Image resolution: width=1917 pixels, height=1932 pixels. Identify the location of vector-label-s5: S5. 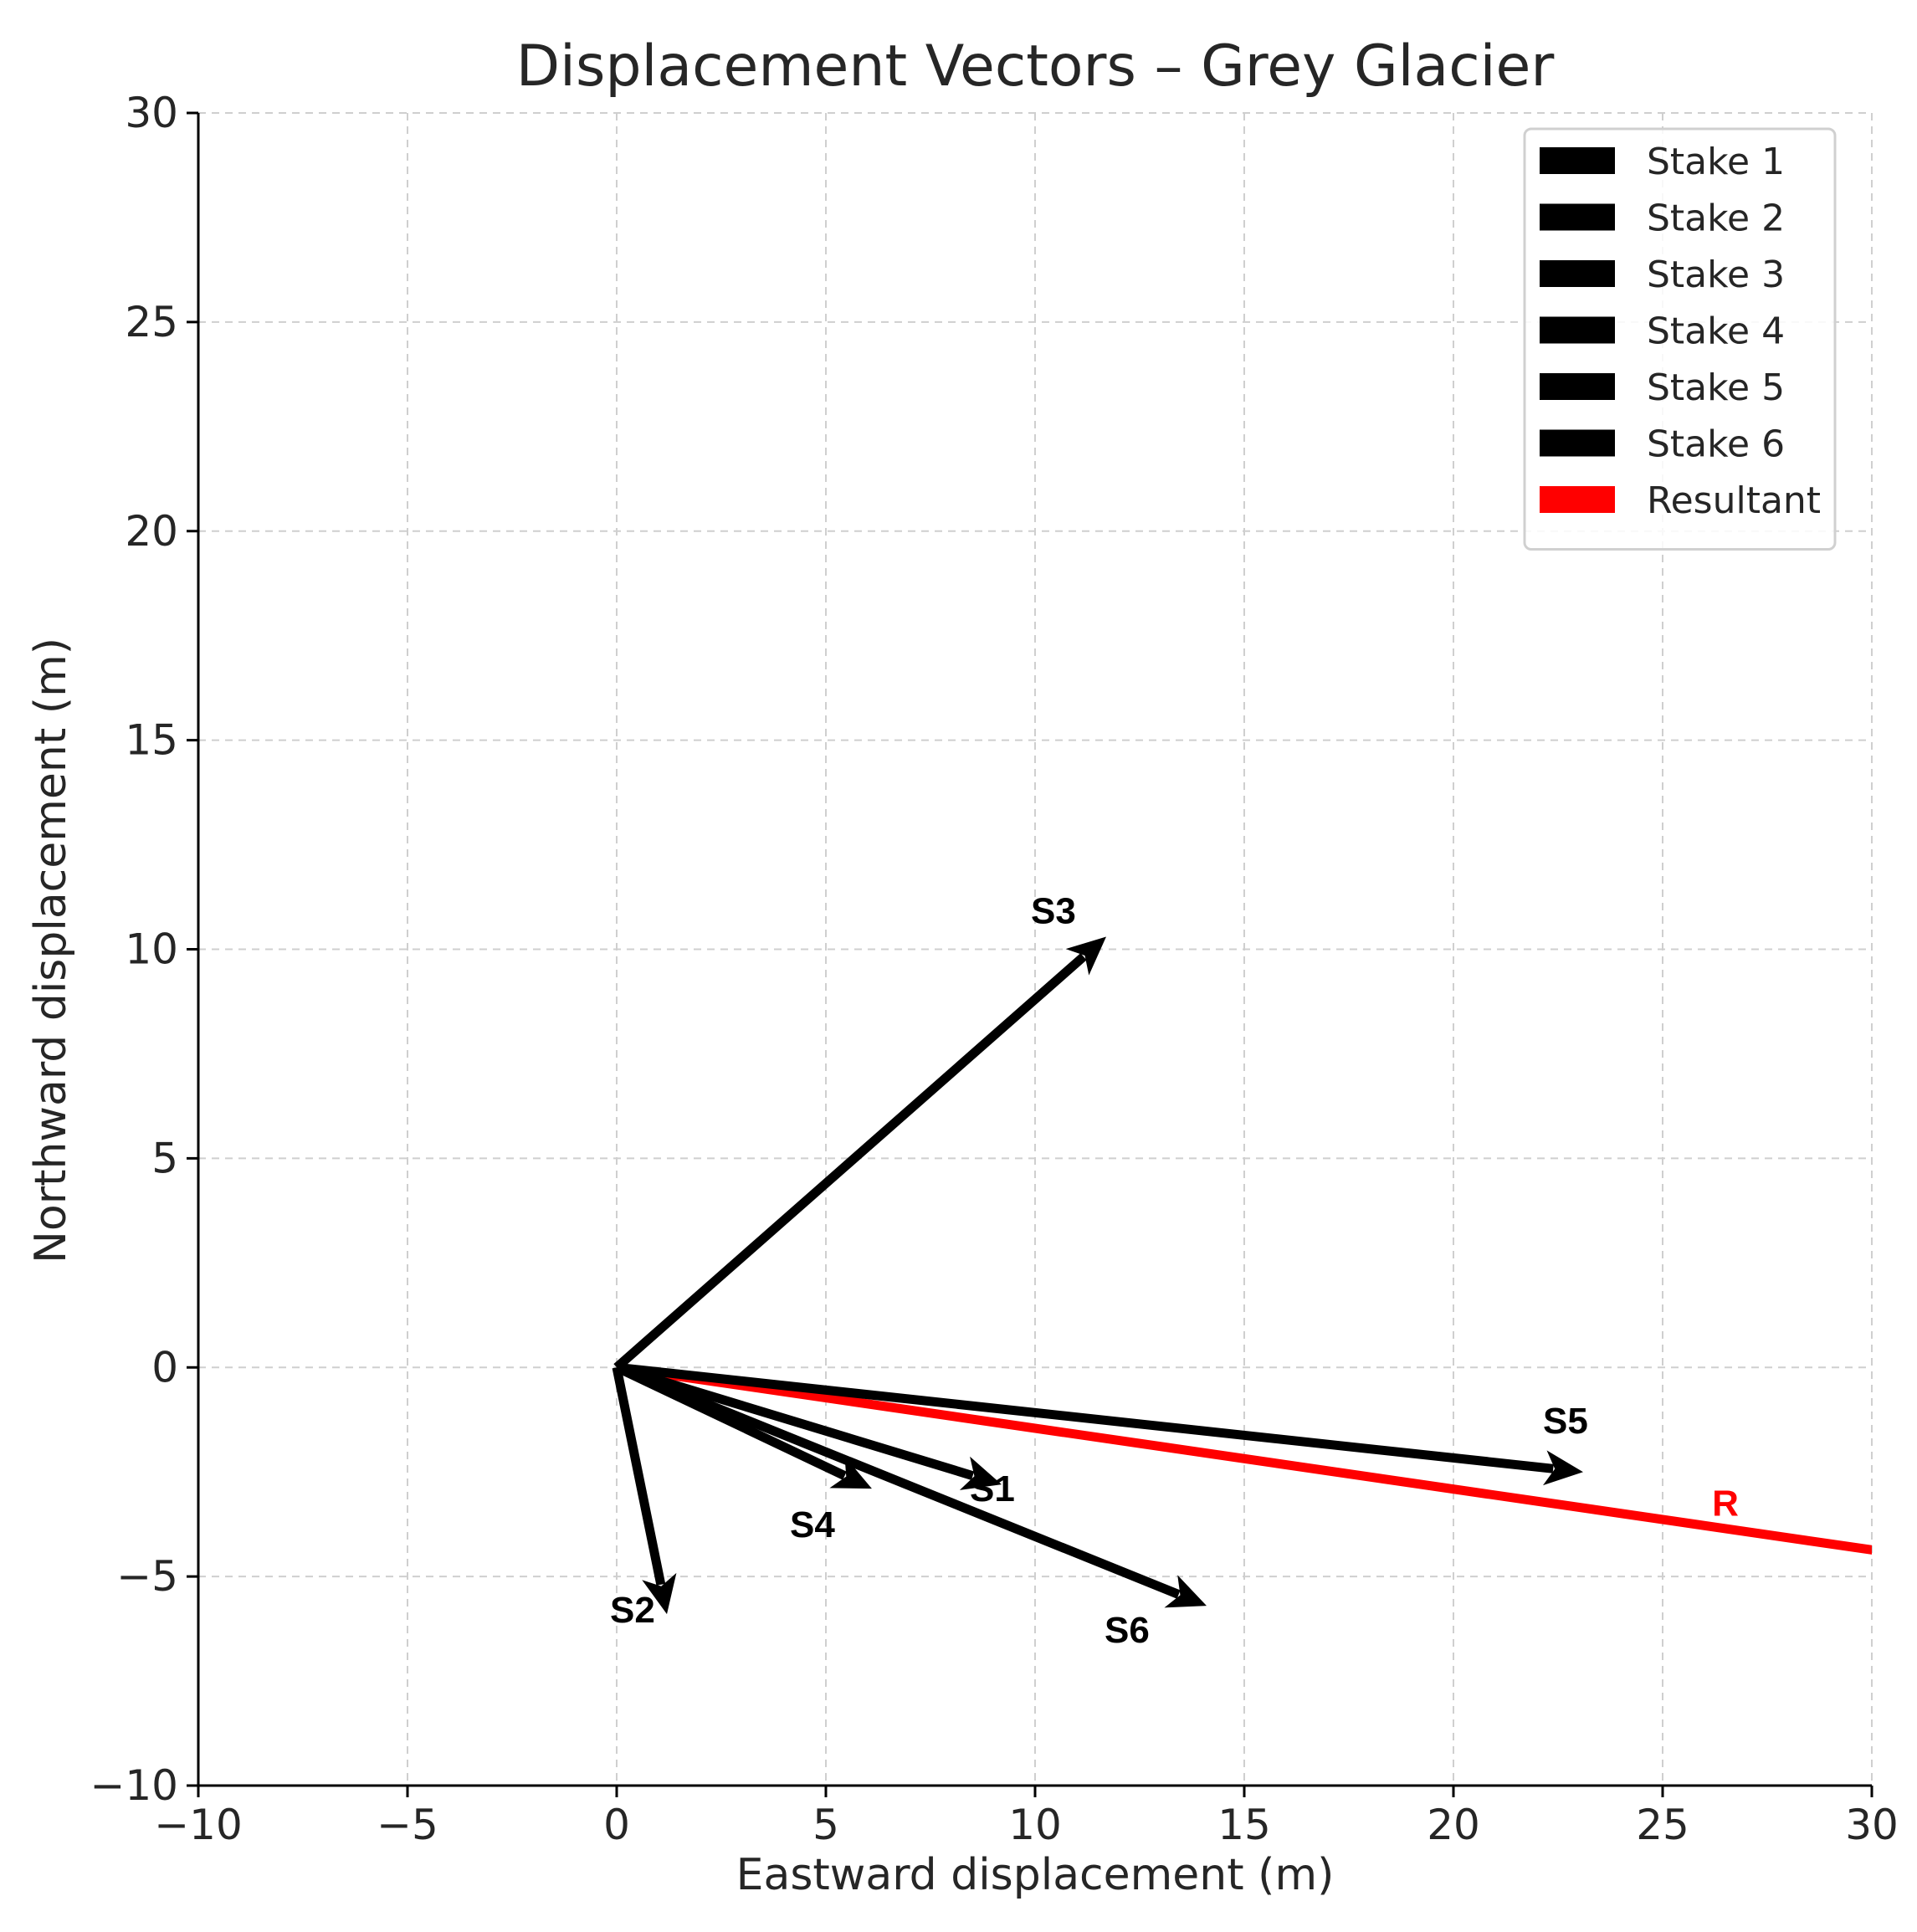
(1565, 1421).